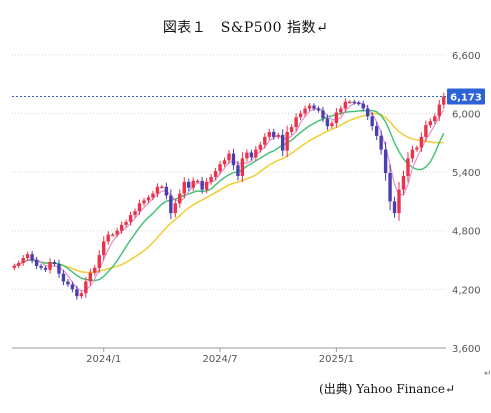 This screenshot has height=413, width=491. What do you see at coordinates (245, 28) in the screenshot?
I see `chart-title: 図表１ S&P500 指数↵` at bounding box center [245, 28].